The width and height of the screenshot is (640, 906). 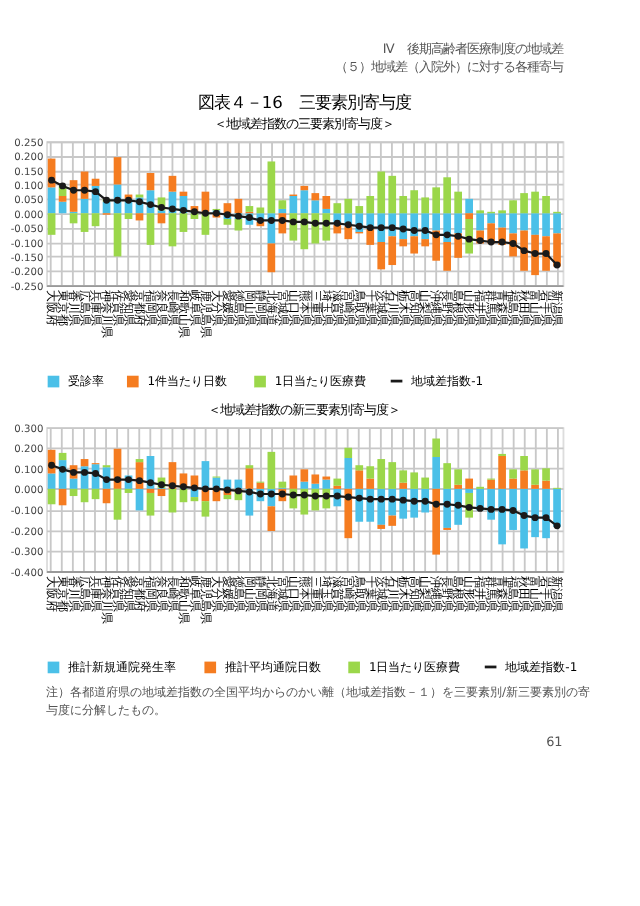 I want to click on chart-title: 図表４－16 三要素別寄与度, so click(x=304, y=102).